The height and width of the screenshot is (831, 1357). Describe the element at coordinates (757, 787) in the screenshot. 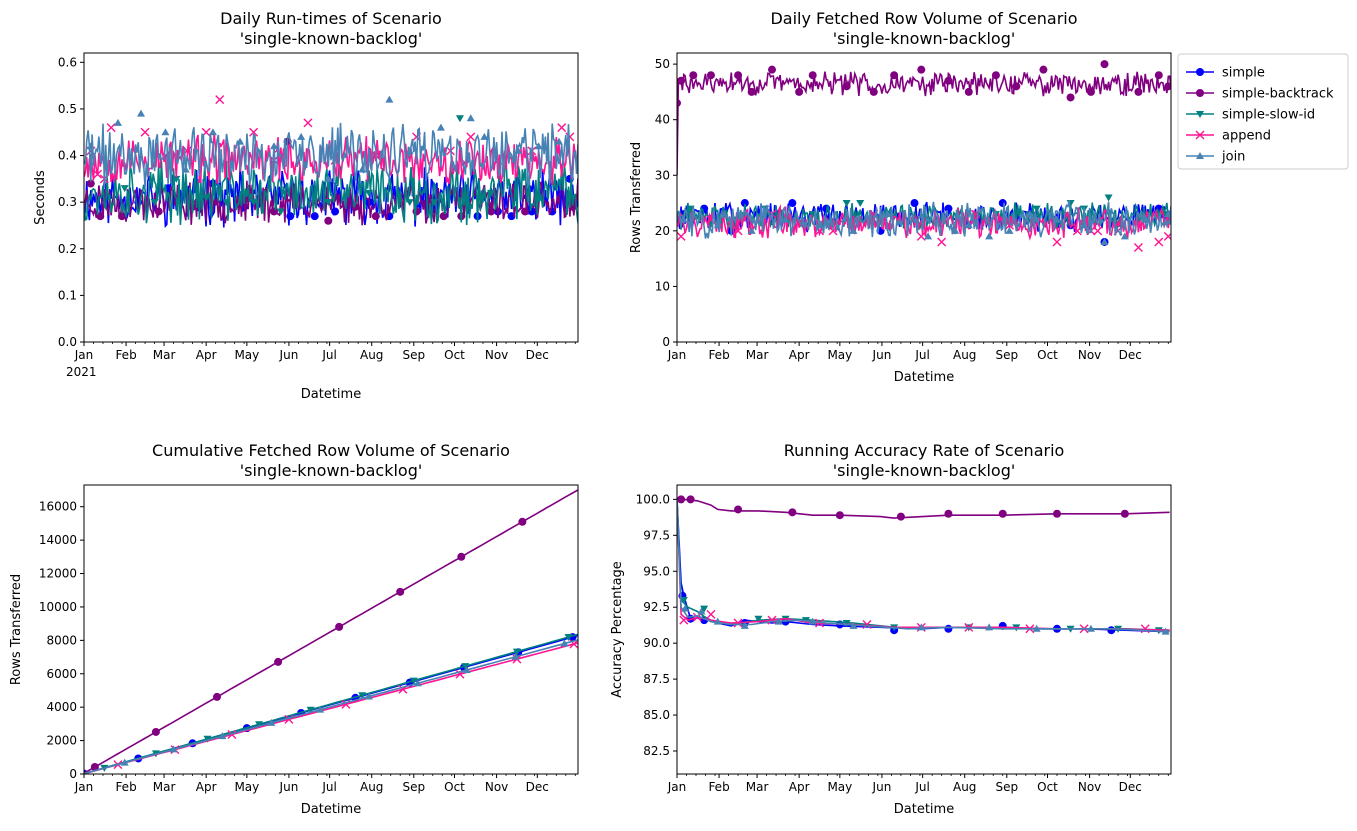

I see `x-tick-label: Mar` at that location.